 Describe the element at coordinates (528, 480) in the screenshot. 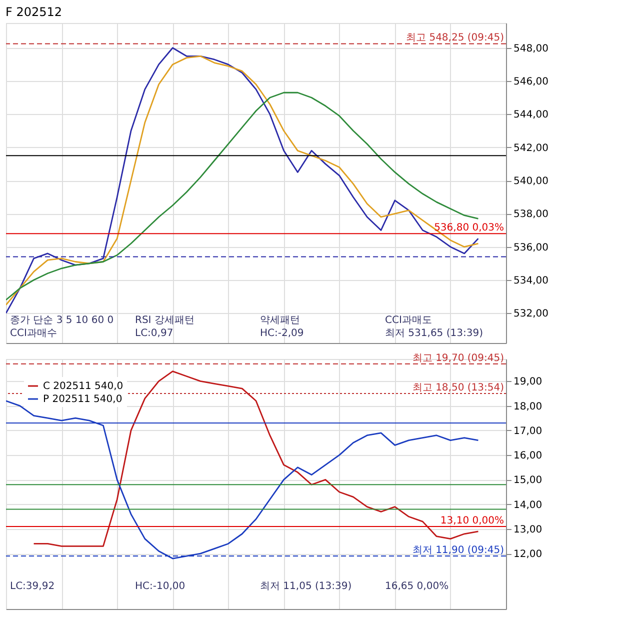

I see `y-tick-label: 15,00` at that location.